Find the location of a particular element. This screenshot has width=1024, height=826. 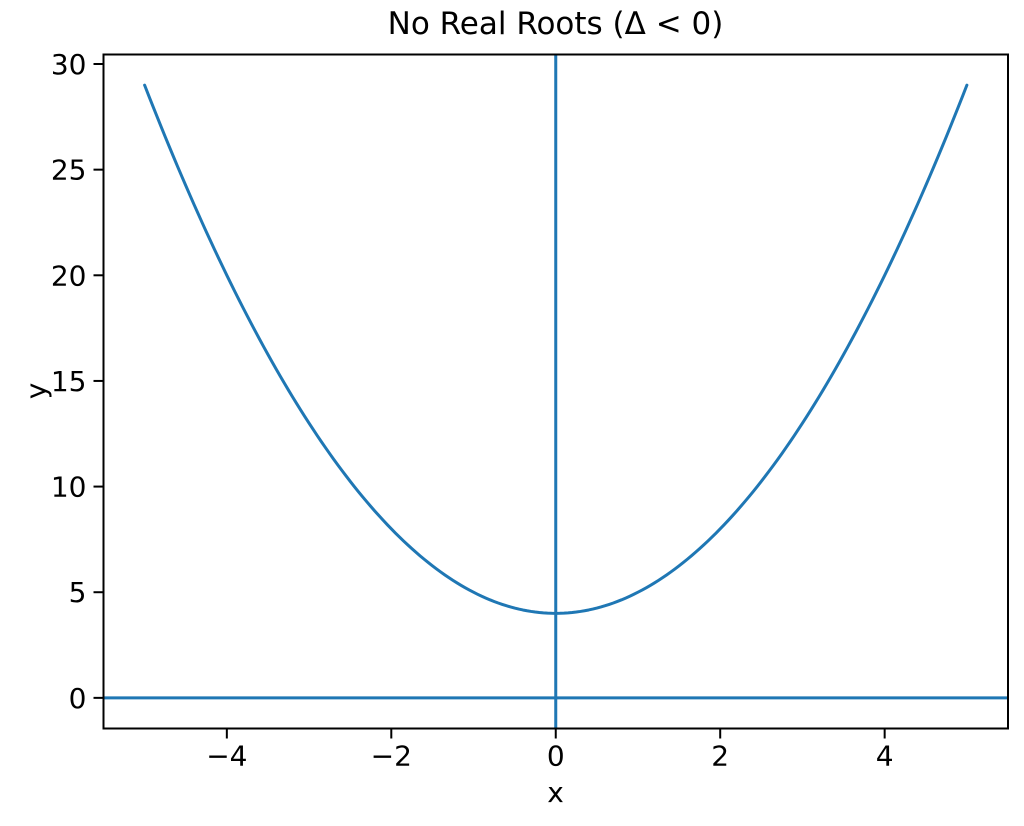

x-tick-label: 4 is located at coordinates (885, 755).